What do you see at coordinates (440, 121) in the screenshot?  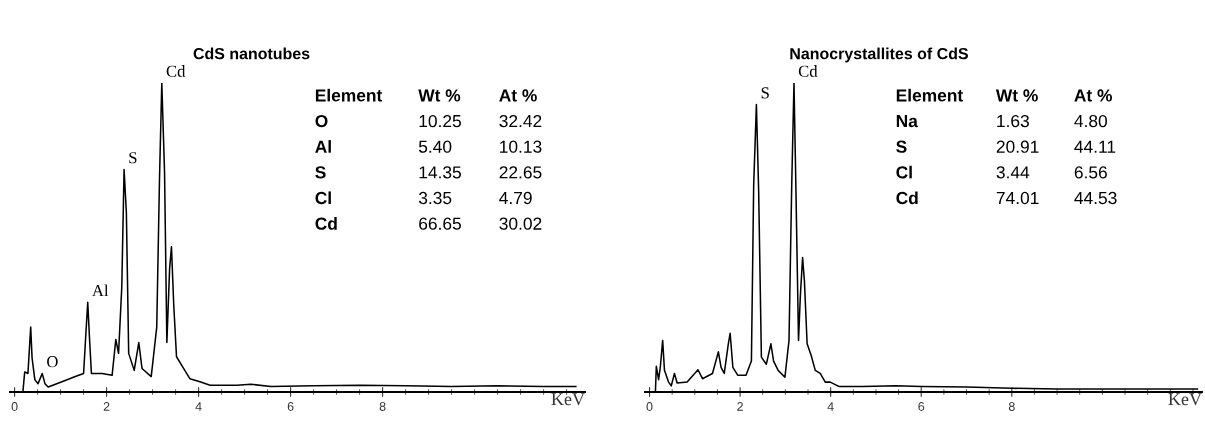 I see `annotation: 10.25` at bounding box center [440, 121].